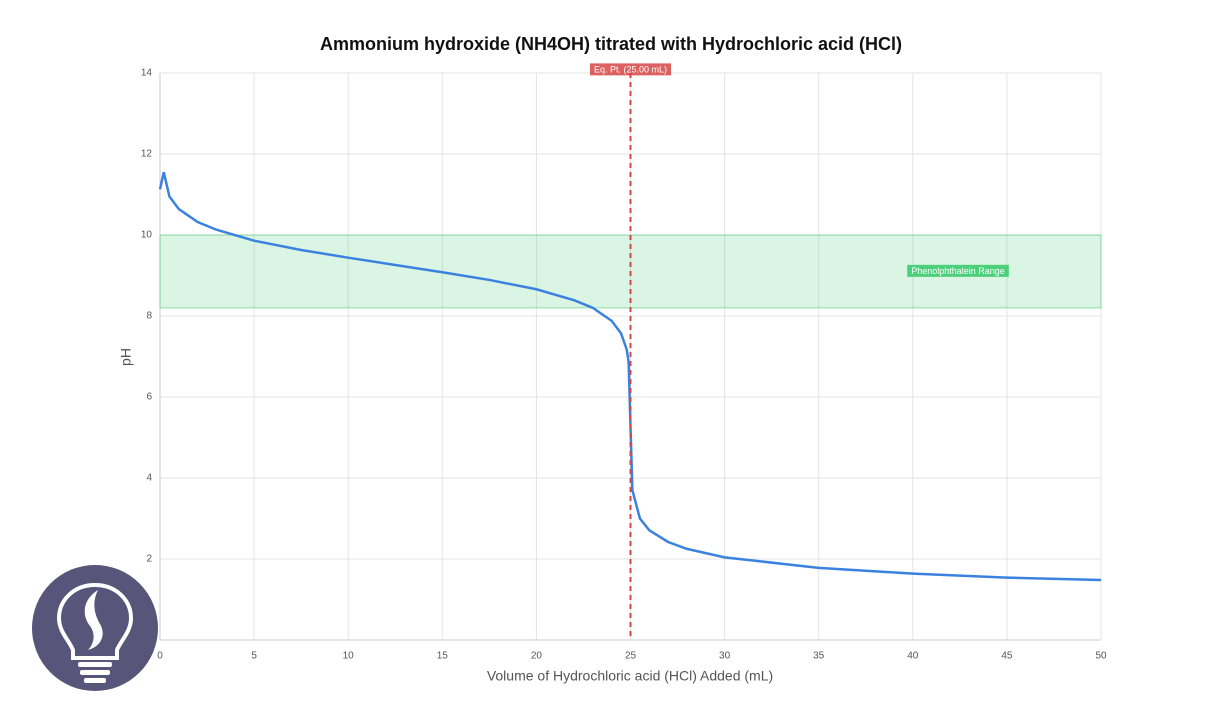 Image resolution: width=1222 pixels, height=723 pixels. What do you see at coordinates (443, 656) in the screenshot?
I see `x-tick-label: 15` at bounding box center [443, 656].